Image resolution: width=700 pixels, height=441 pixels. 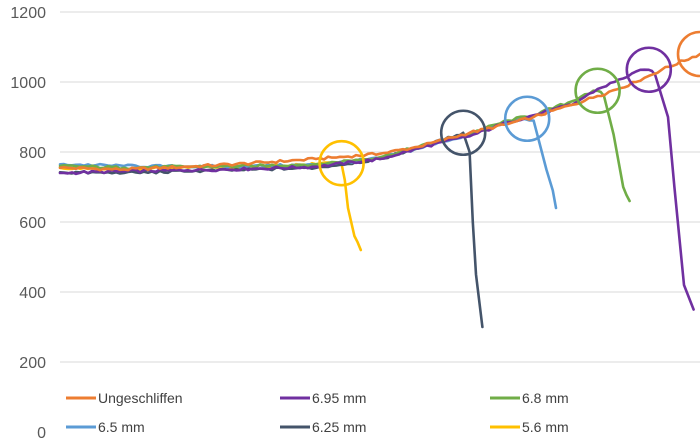 What do you see at coordinates (140, 398) in the screenshot?
I see `legend-label: Ungeschliffen` at bounding box center [140, 398].